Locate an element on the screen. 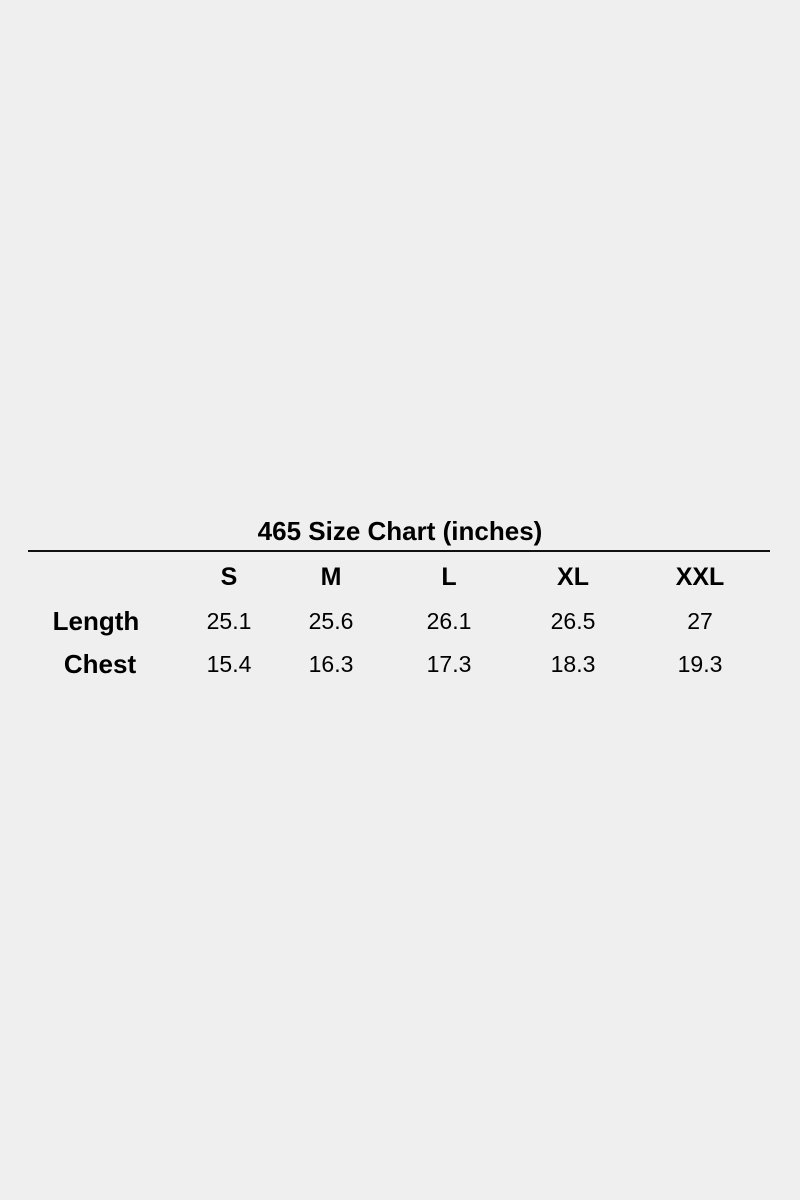 Image resolution: width=800 pixels, height=1200 pixels. chest-s: 15.4 is located at coordinates (229, 664).